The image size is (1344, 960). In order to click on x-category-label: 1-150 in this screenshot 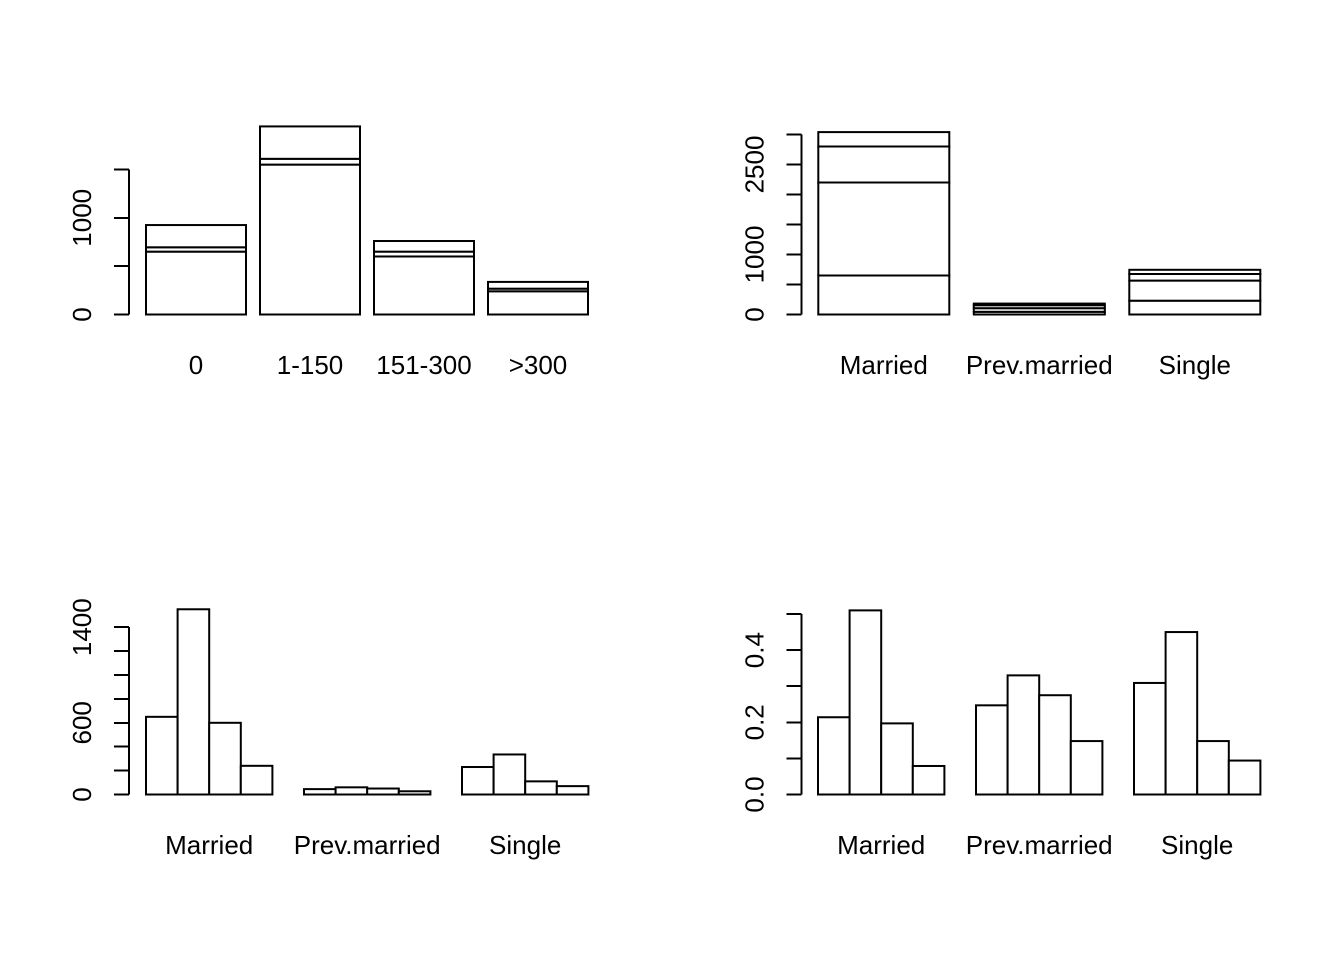, I will do `click(310, 365)`.